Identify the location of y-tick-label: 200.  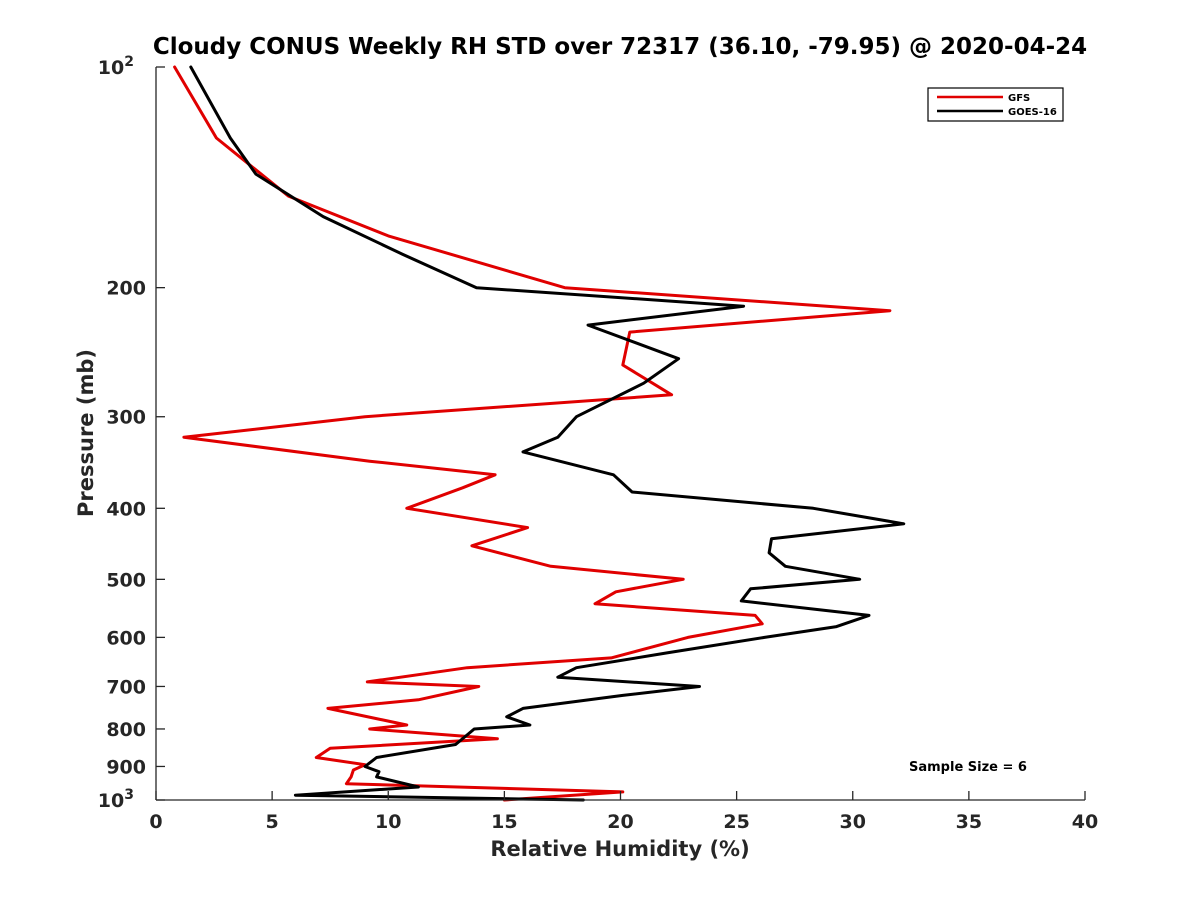
(126, 289).